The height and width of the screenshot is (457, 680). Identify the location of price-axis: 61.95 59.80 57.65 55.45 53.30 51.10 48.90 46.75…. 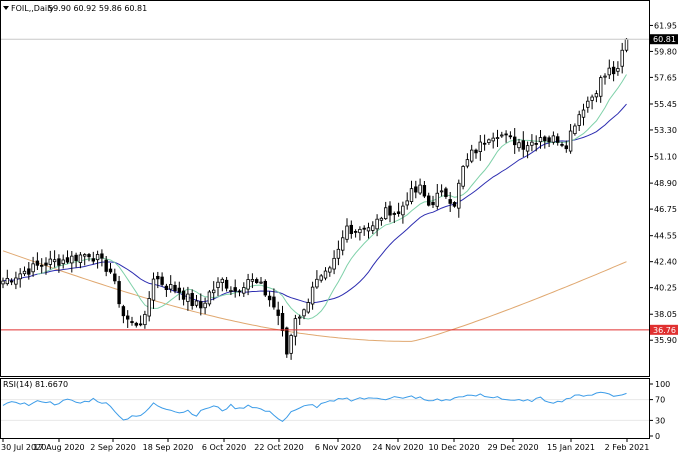
(663, 183).